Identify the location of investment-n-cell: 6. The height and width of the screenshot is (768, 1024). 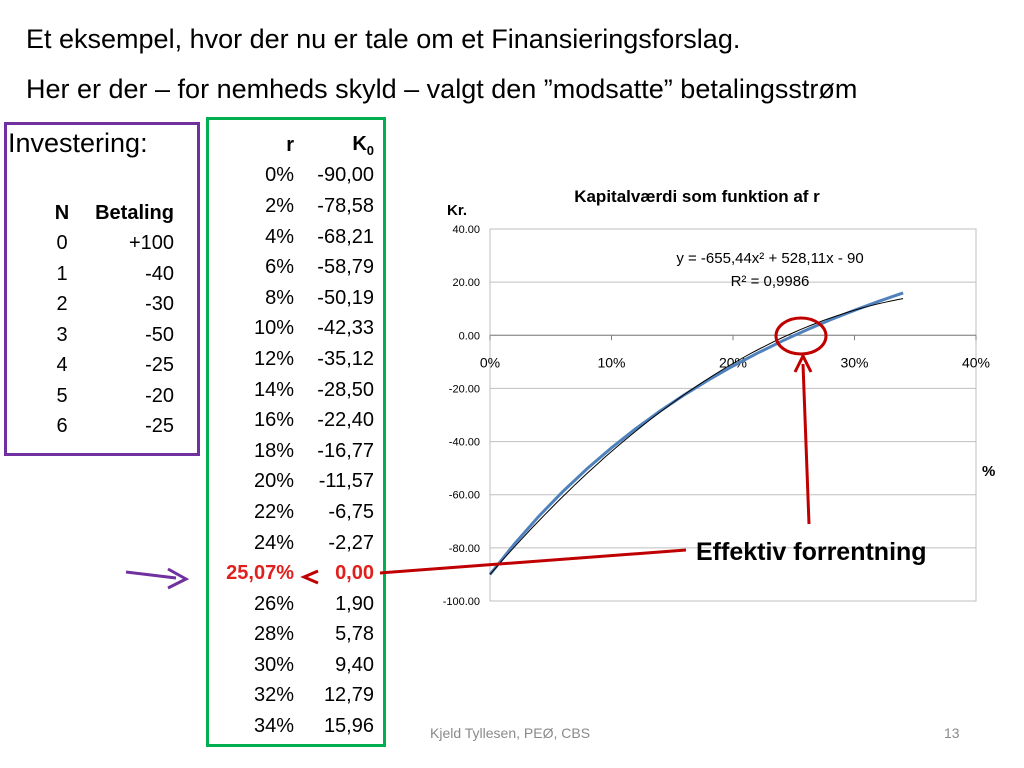
(62, 426).